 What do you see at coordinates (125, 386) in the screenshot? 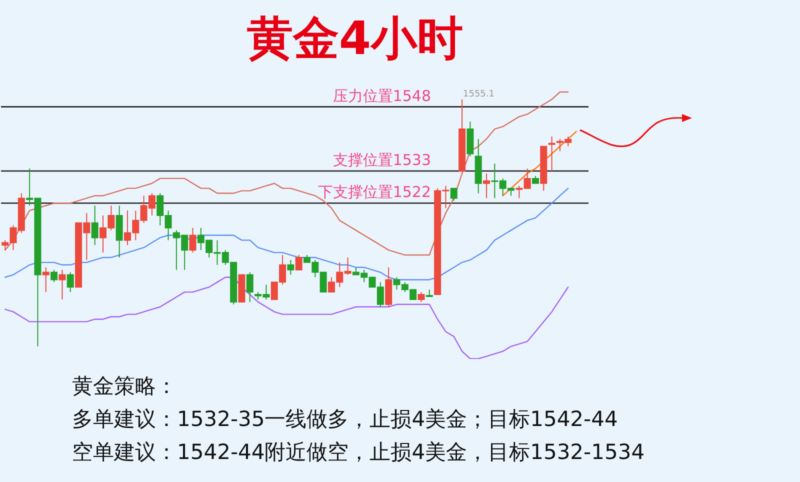
I see `text: 黄金策略：` at bounding box center [125, 386].